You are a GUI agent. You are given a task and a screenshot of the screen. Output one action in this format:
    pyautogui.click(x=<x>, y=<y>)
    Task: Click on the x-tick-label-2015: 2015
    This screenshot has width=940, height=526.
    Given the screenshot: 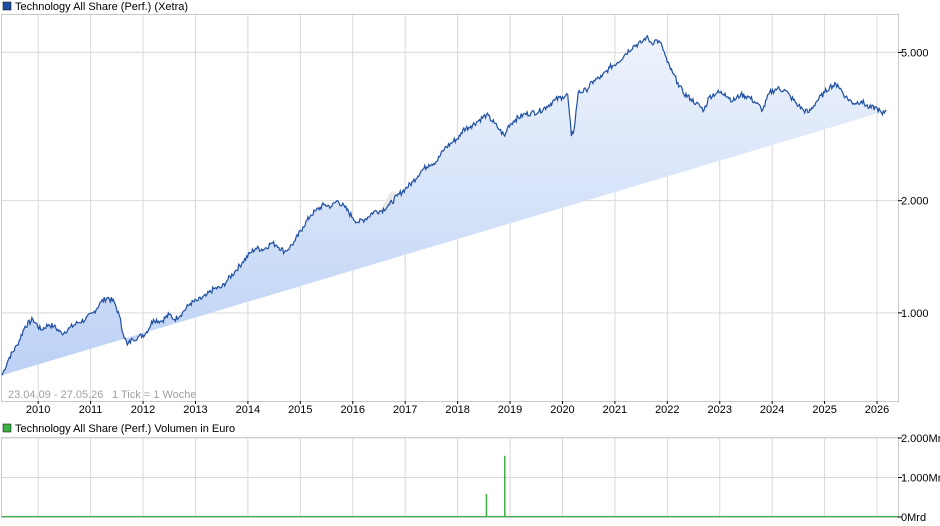 What is the action you would take?
    pyautogui.click(x=300, y=410)
    